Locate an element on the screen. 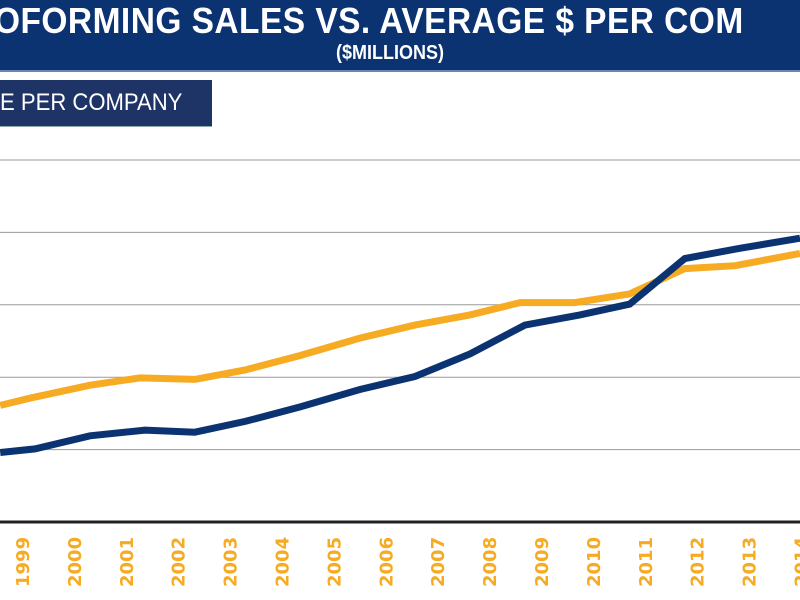  x-tick-label: 2008 is located at coordinates (490, 562).